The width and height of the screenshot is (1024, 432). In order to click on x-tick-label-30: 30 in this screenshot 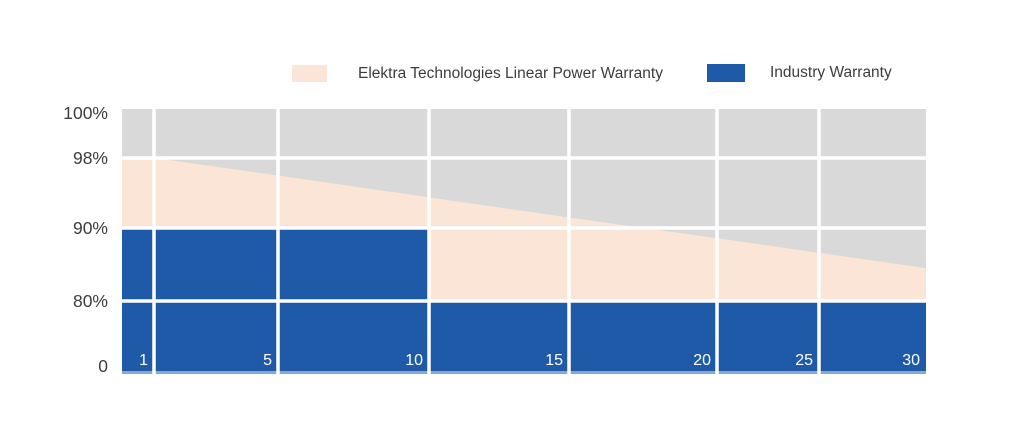, I will do `click(911, 360)`.